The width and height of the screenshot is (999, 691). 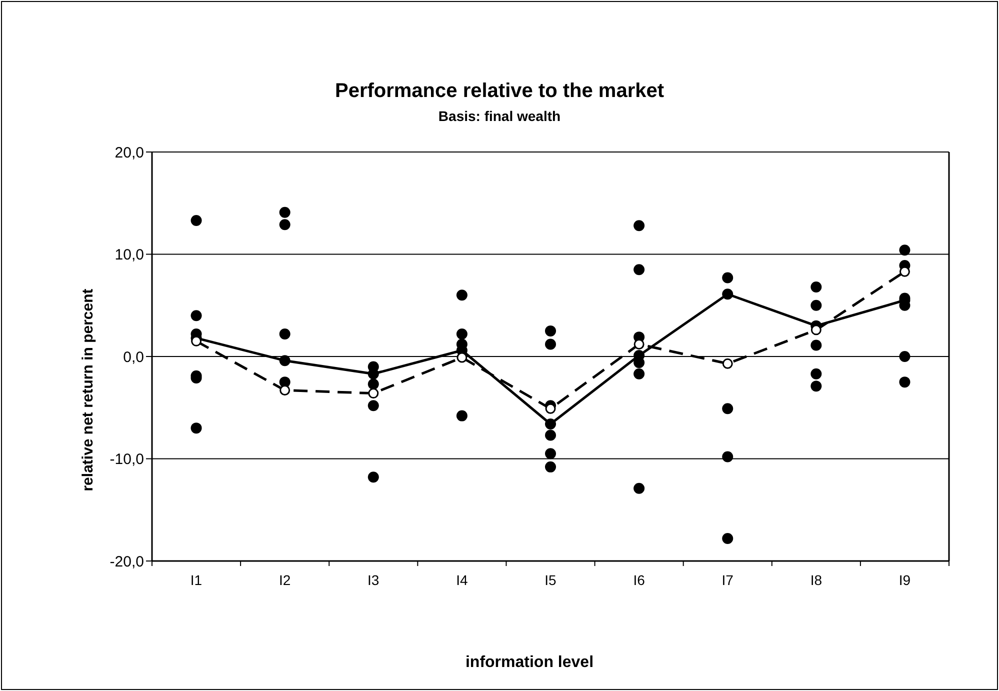 I want to click on x-tick-label: I7, so click(x=728, y=580).